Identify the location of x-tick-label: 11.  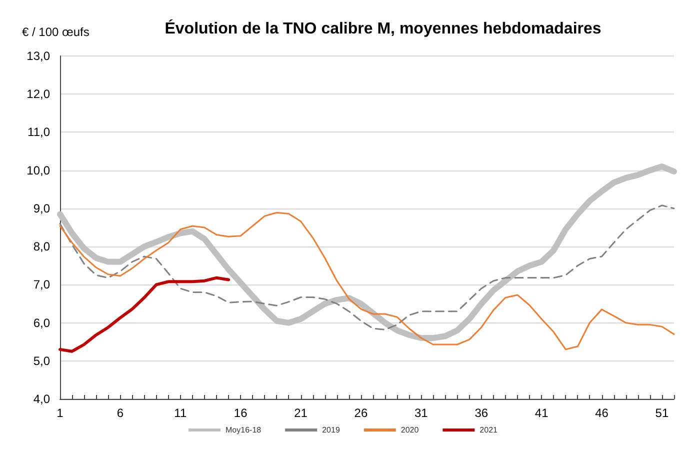
(180, 413).